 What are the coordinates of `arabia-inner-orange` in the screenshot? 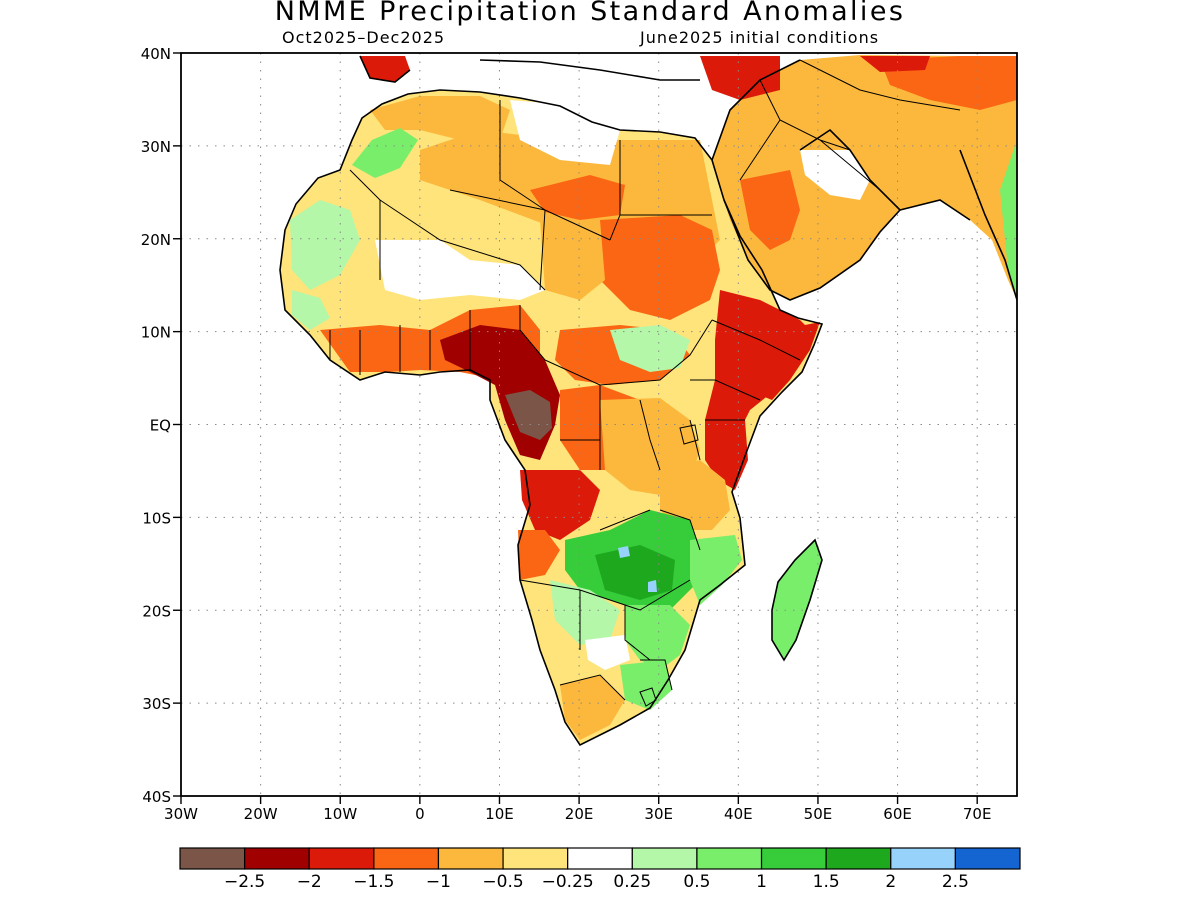 It's located at (770, 210).